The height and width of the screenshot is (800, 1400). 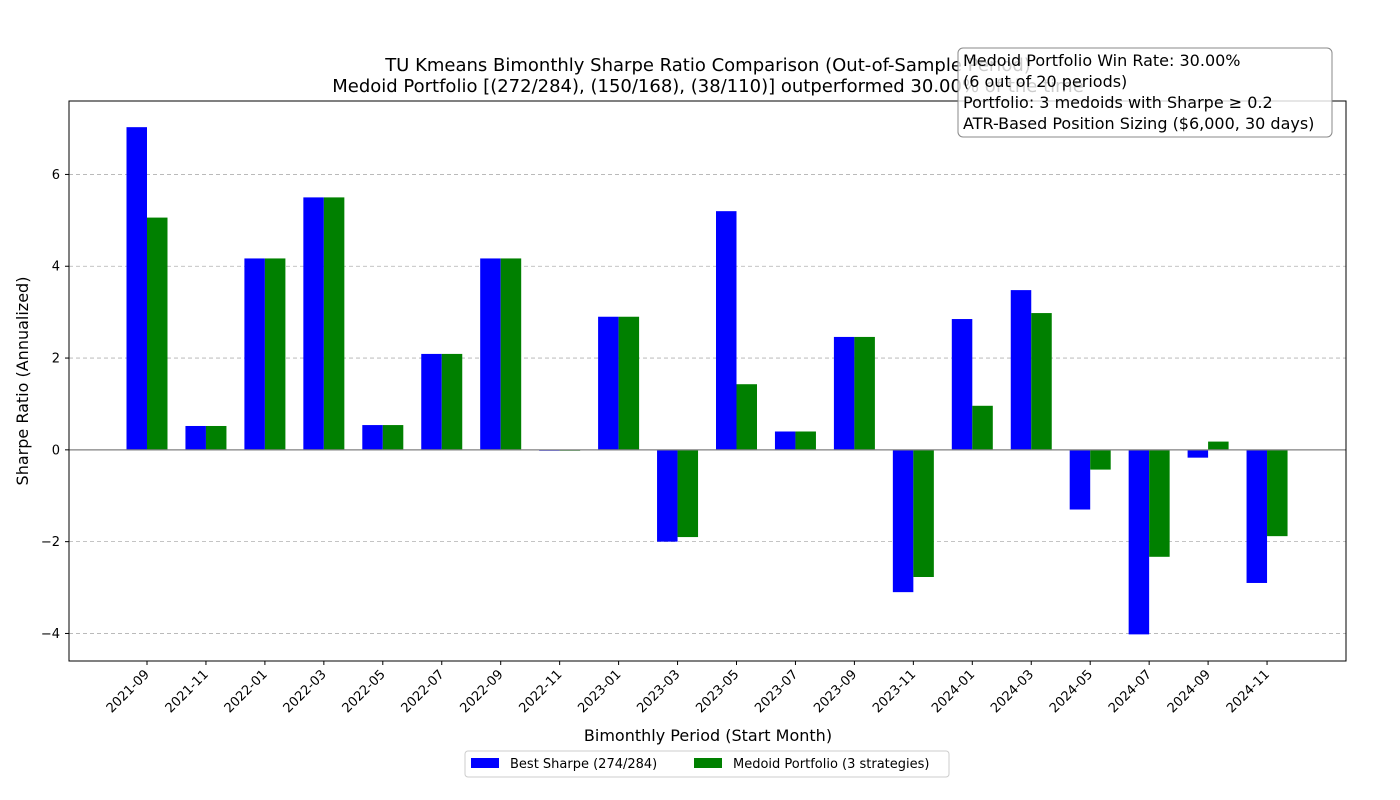 I want to click on annotation-line-2: (6 out of 20 periods), so click(x=1045, y=81).